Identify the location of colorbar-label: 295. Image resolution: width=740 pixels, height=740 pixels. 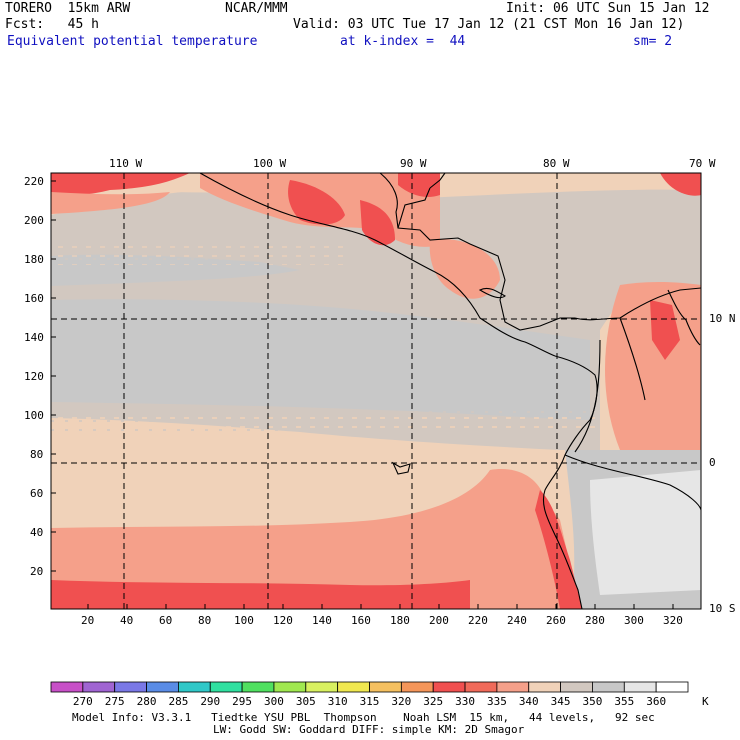
(242, 701).